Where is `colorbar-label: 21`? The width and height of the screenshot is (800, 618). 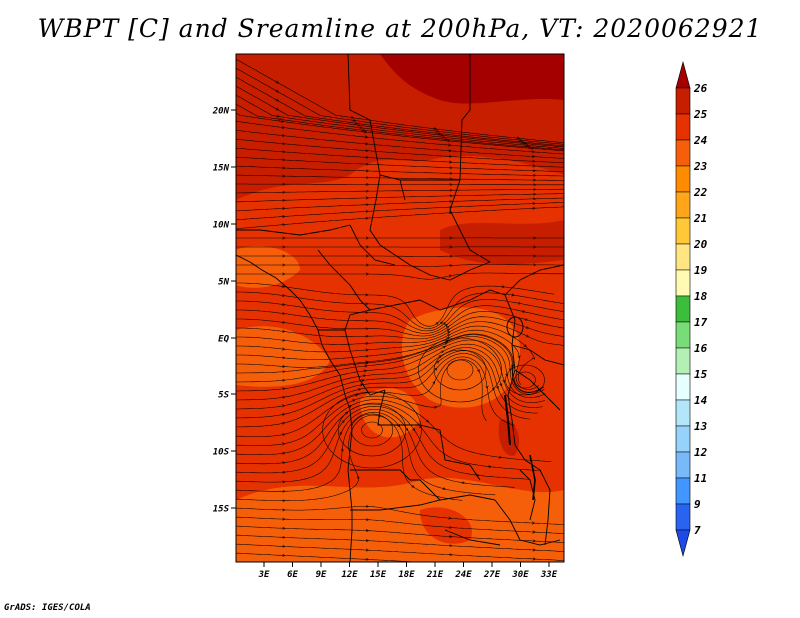
colorbar-label: 21 is located at coordinates (700, 218).